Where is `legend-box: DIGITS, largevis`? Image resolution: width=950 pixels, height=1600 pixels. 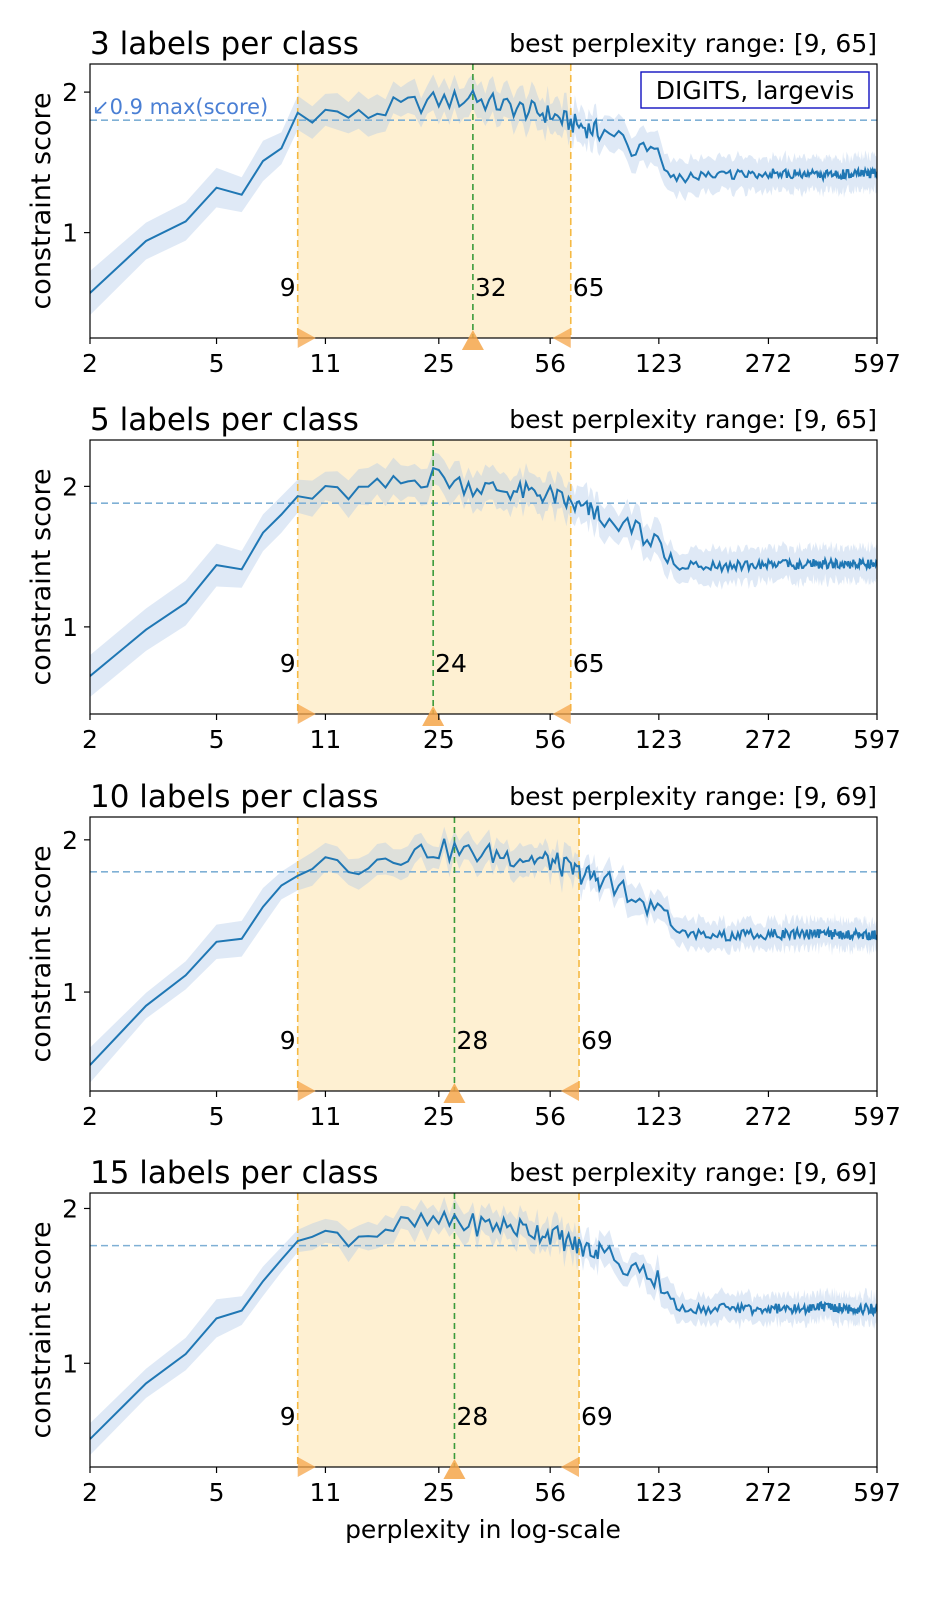
legend-box: DIGITS, largevis is located at coordinates (755, 90).